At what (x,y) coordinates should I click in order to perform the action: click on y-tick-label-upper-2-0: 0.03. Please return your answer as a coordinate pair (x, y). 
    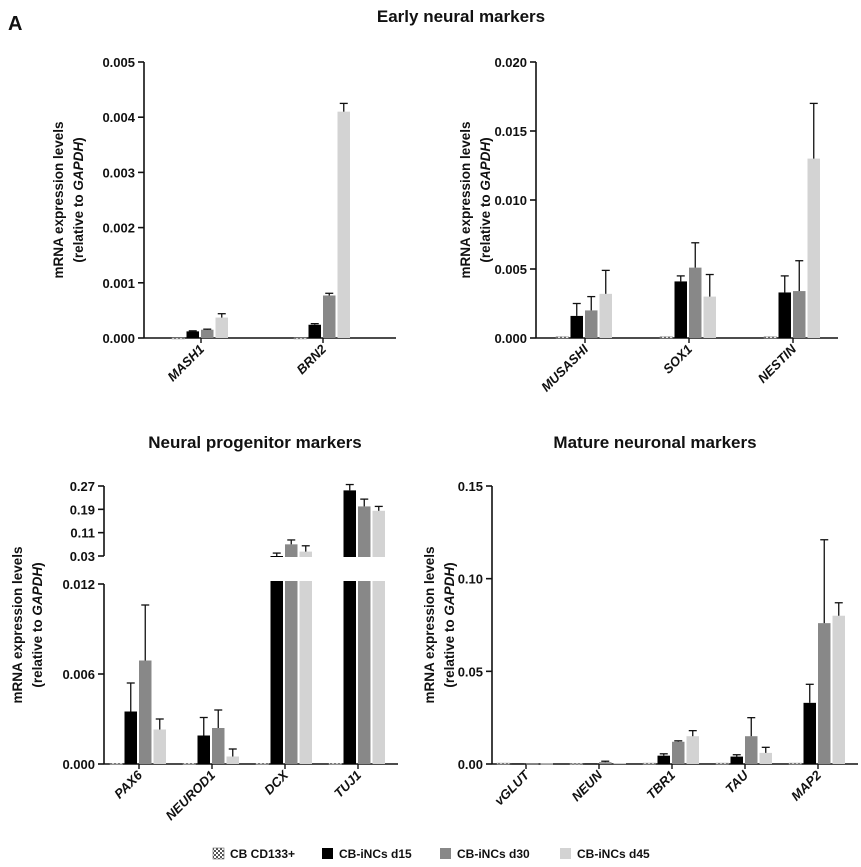
    Looking at the image, I should click on (82, 556).